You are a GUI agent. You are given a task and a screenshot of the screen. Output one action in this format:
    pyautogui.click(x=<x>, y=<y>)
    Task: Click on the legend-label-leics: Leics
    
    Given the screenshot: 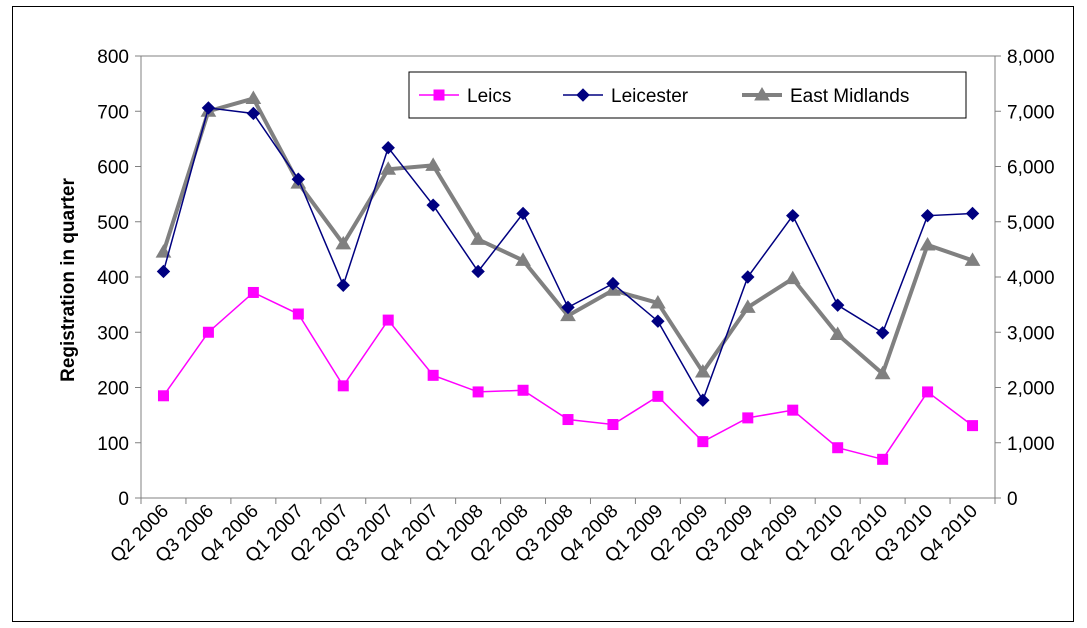 What is the action you would take?
    pyautogui.click(x=489, y=96)
    